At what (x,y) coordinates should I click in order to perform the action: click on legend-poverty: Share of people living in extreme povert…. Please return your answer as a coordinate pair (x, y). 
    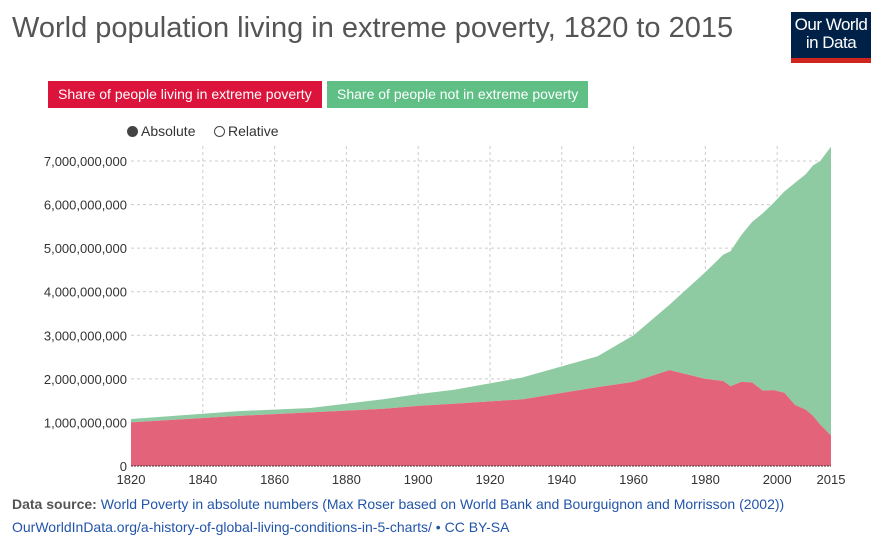
    Looking at the image, I should click on (185, 94).